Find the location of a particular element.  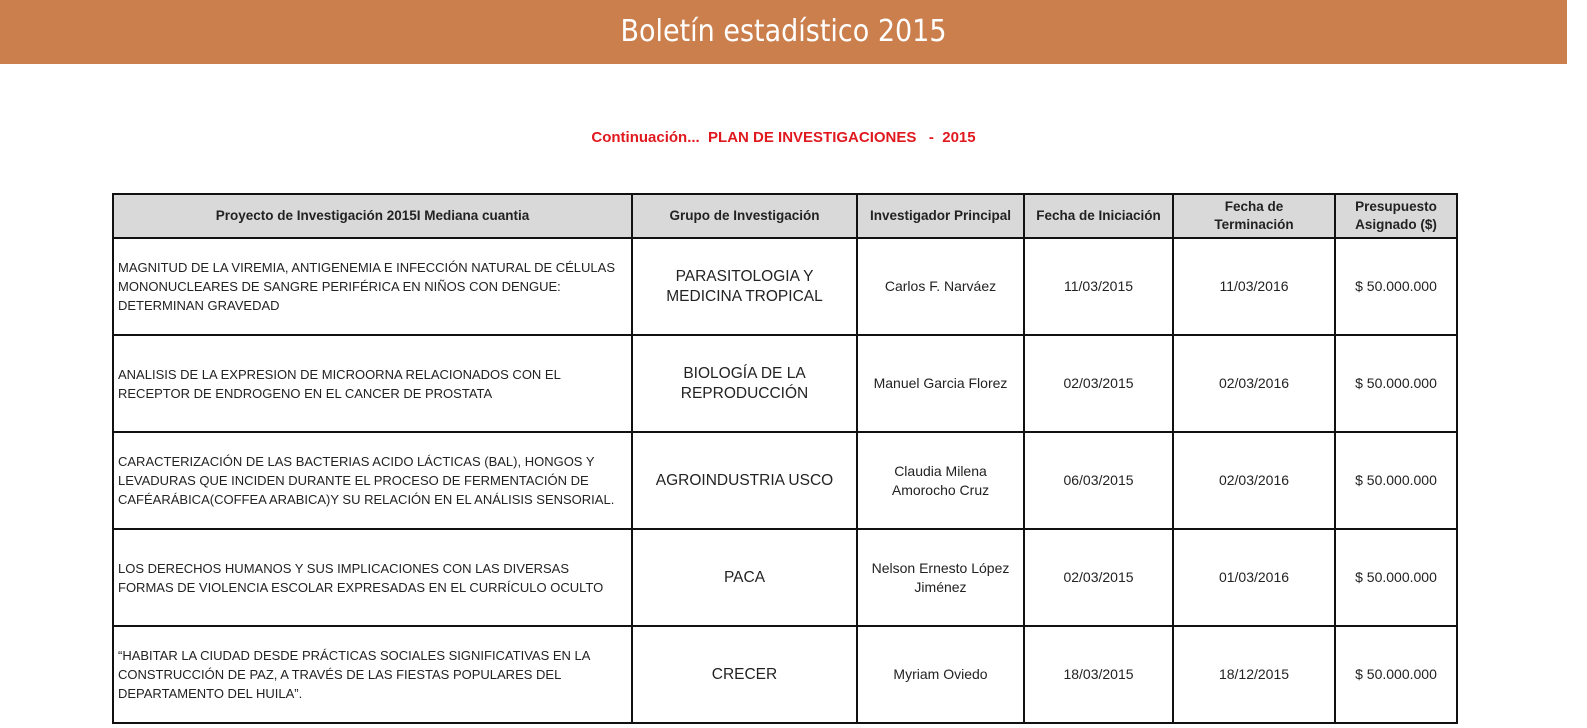

group-cell: AGROINDUSTRIA USCO is located at coordinates (744, 480).